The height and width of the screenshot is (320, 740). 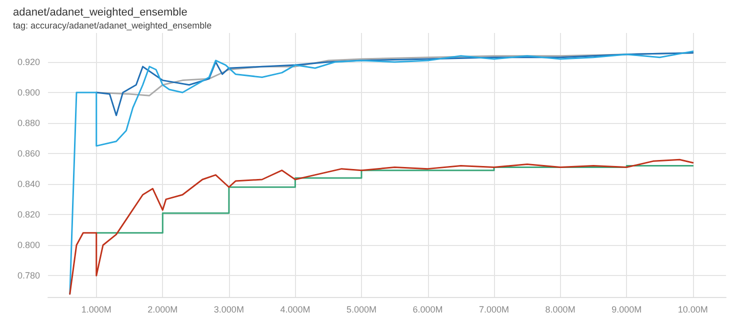 What do you see at coordinates (96, 309) in the screenshot?
I see `x-tick-label: 1.000M` at bounding box center [96, 309].